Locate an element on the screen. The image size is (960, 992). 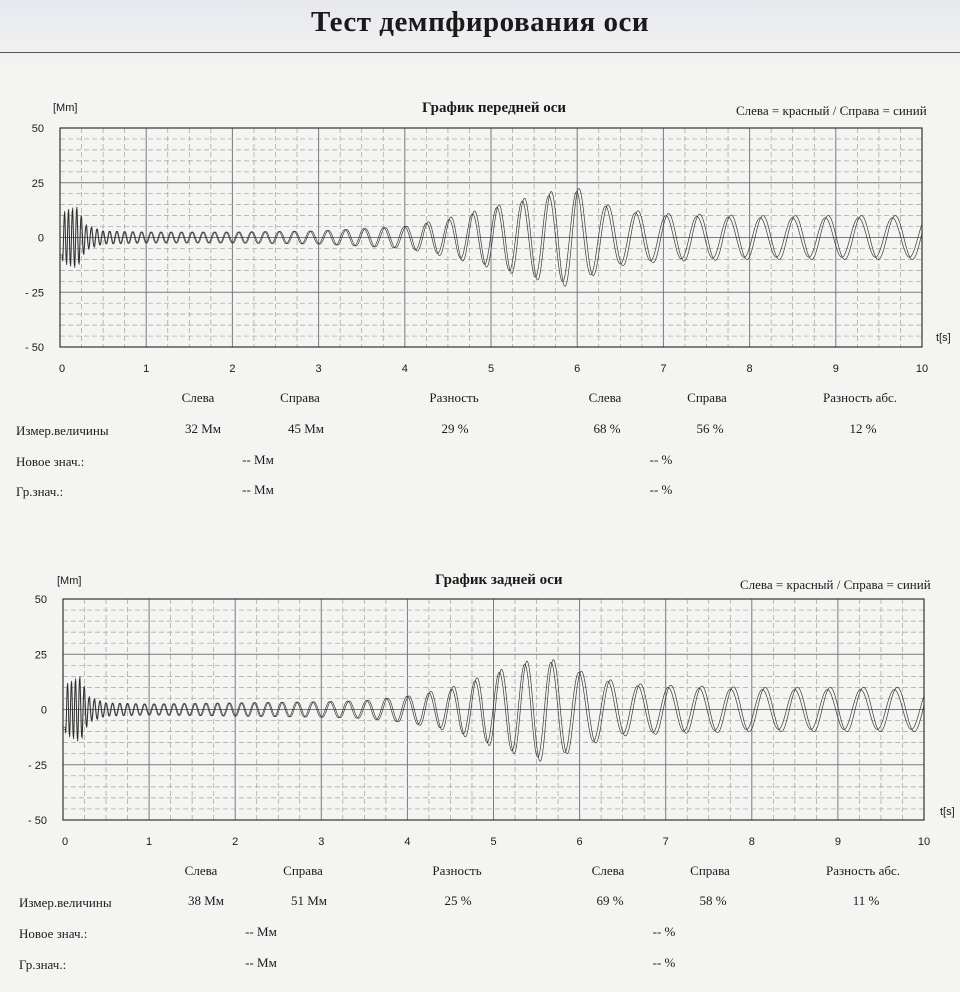
title-rule is located at coordinates (480, 52).